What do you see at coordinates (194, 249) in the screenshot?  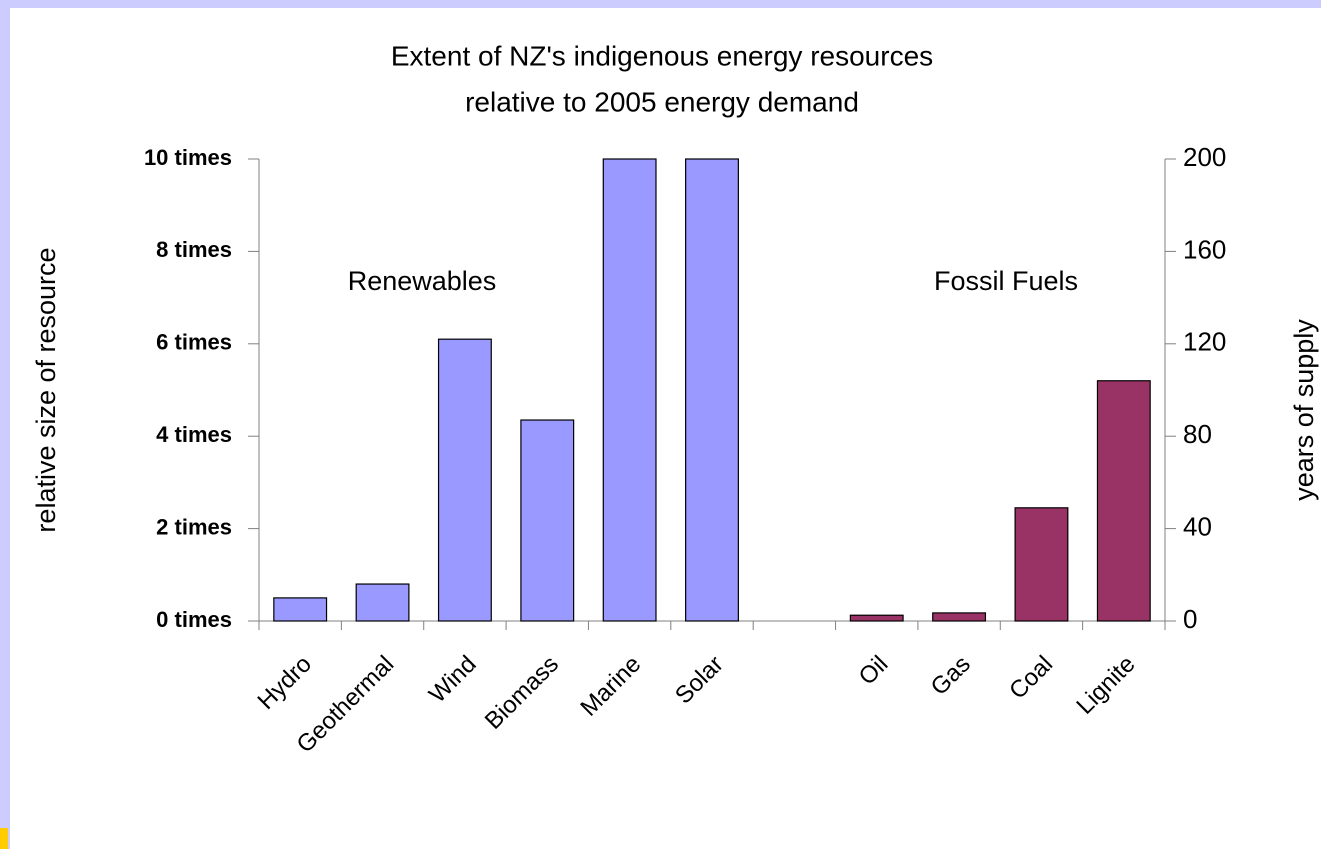 I see `y-tick-label: 8 times` at bounding box center [194, 249].